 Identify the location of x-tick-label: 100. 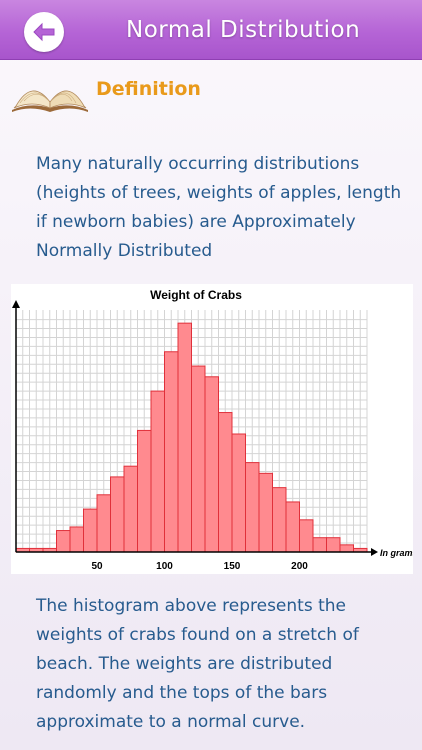
(164, 566).